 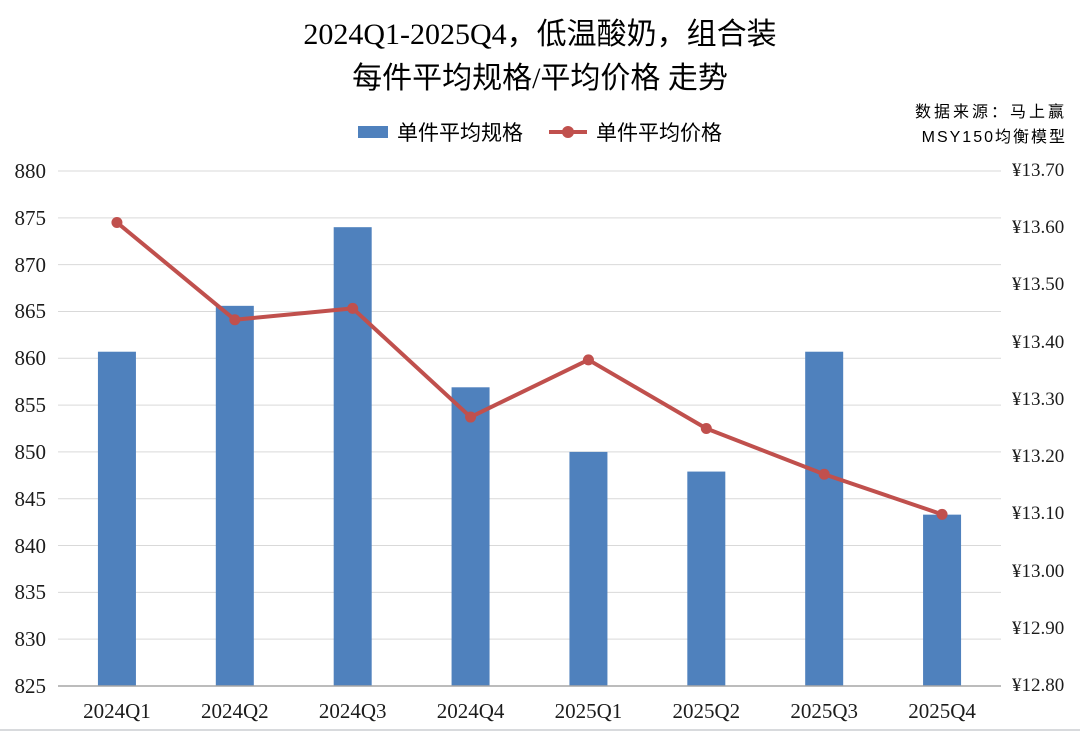 I want to click on y-right-tick-13.30: ¥13.30, so click(x=1038, y=399).